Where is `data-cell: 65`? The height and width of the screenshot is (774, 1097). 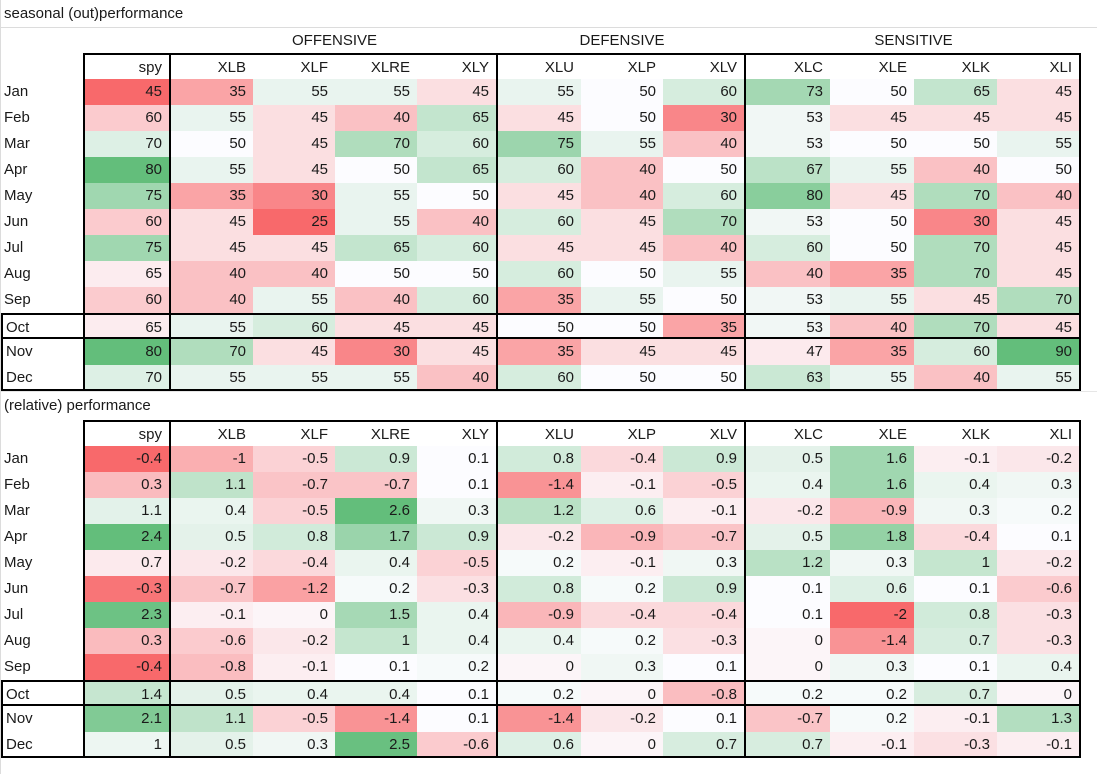
data-cell: 65 is located at coordinates (457, 118).